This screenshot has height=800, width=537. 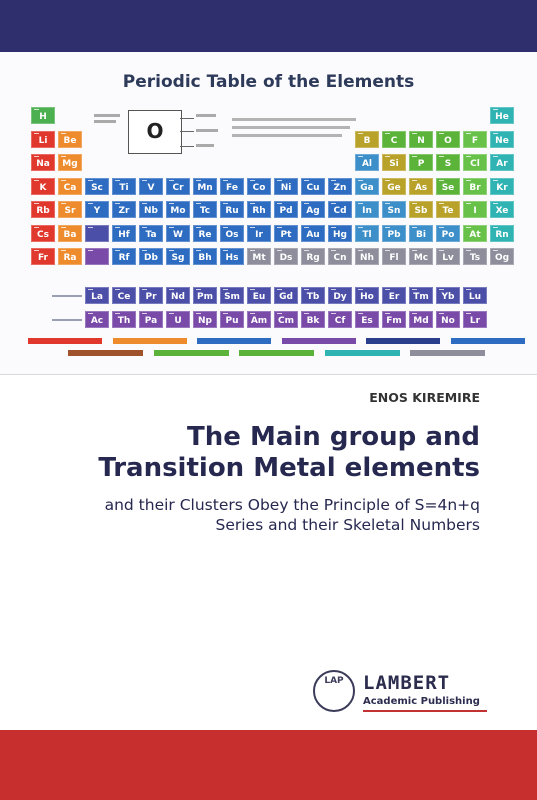 What do you see at coordinates (287, 135) in the screenshot?
I see `description-line` at bounding box center [287, 135].